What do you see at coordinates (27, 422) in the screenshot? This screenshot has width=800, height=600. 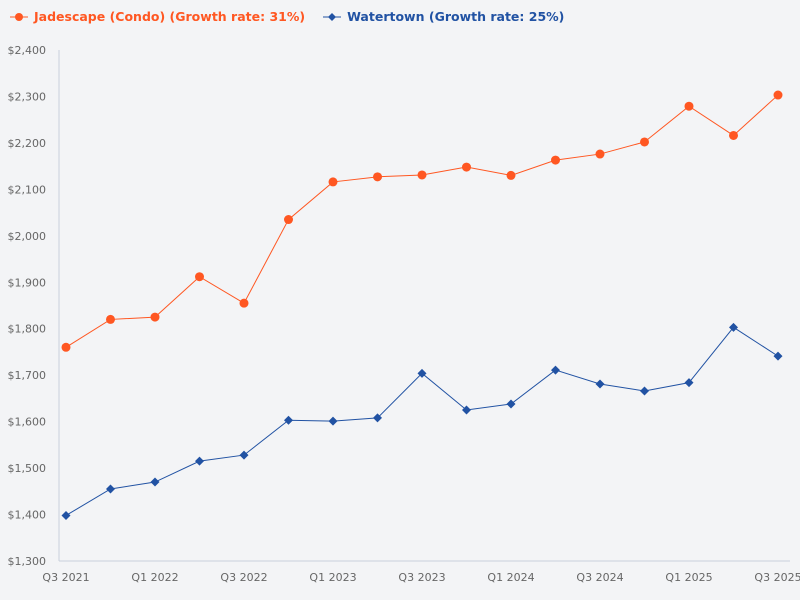 I see `y-tick-label: $1,600` at bounding box center [27, 422].